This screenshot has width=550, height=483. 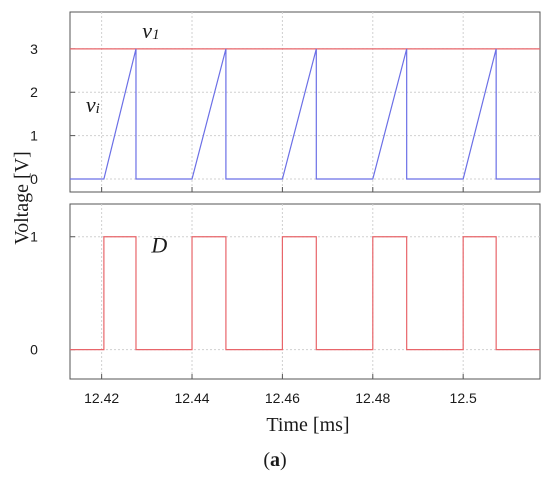 What do you see at coordinates (22, 198) in the screenshot?
I see `y-axis-label: Voltage [V]` at bounding box center [22, 198].